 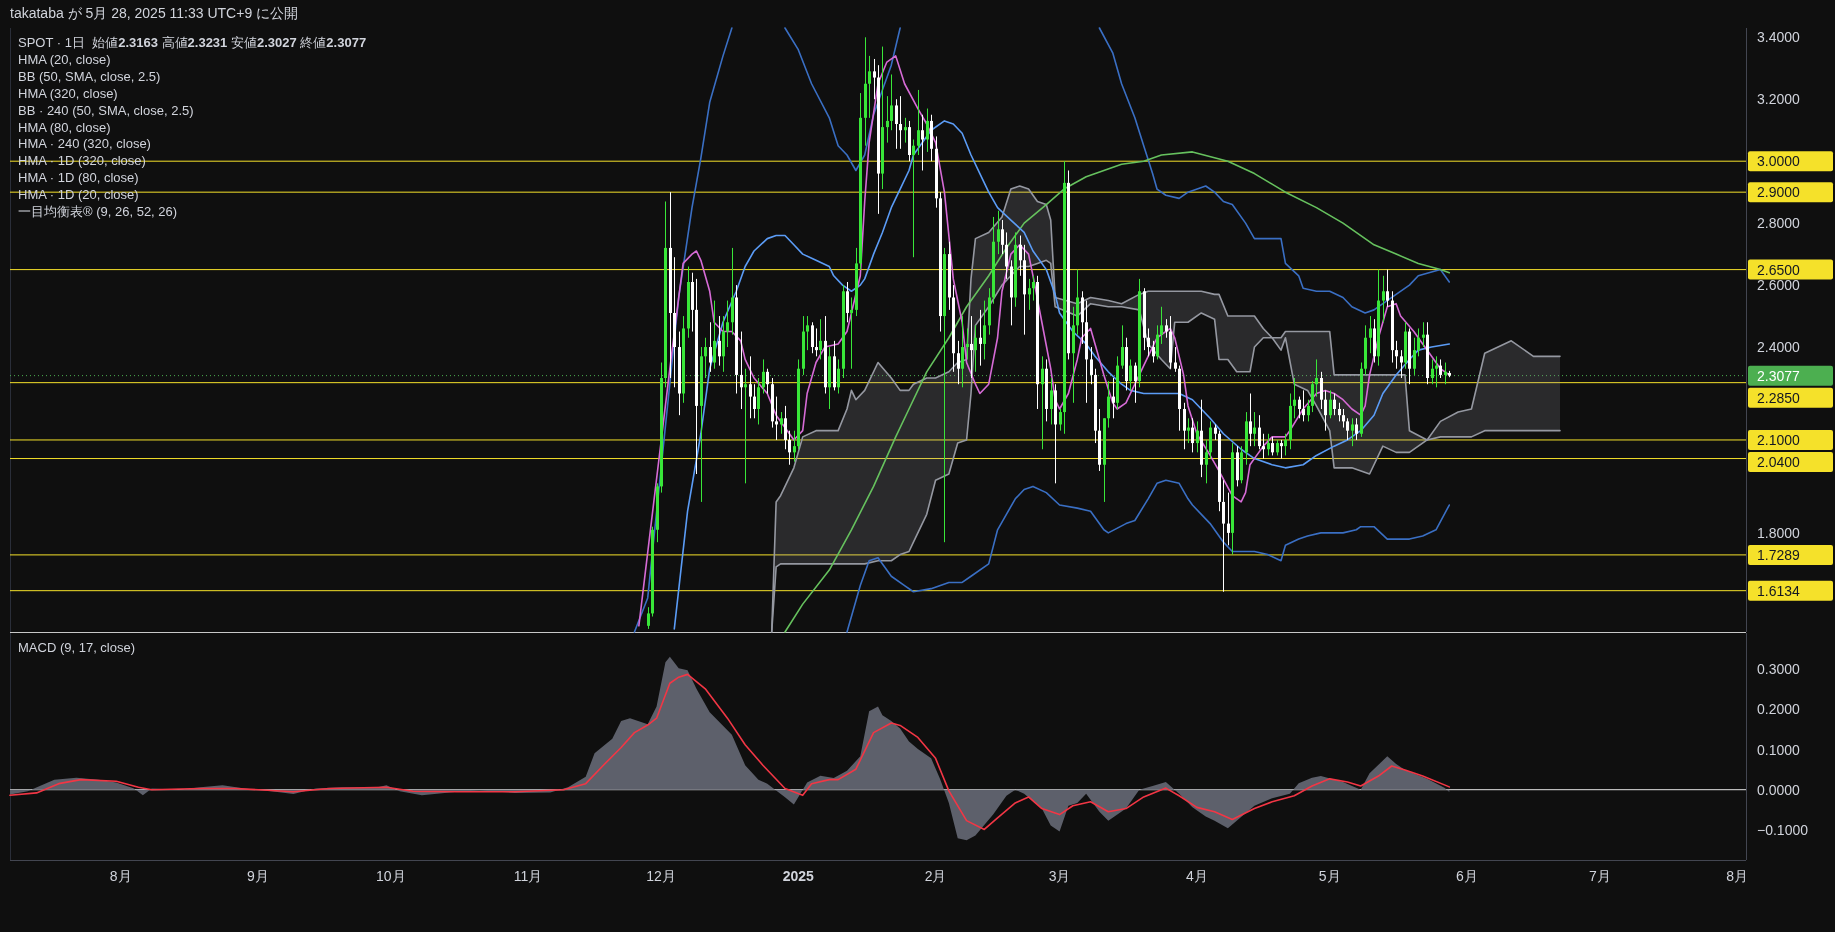 What do you see at coordinates (258, 876) in the screenshot?
I see `x-tick-label: 9月` at bounding box center [258, 876].